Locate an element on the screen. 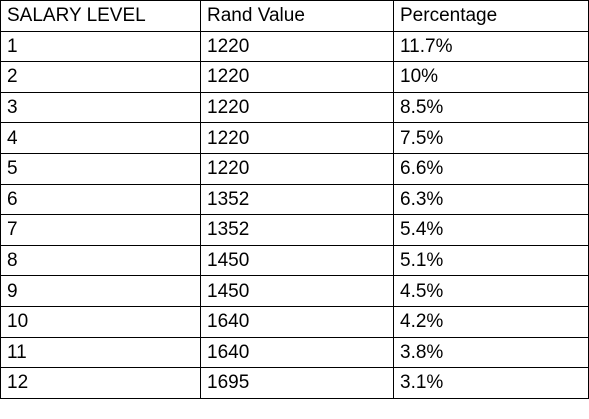  table-row: 1 1220 11.7% is located at coordinates (294, 46).